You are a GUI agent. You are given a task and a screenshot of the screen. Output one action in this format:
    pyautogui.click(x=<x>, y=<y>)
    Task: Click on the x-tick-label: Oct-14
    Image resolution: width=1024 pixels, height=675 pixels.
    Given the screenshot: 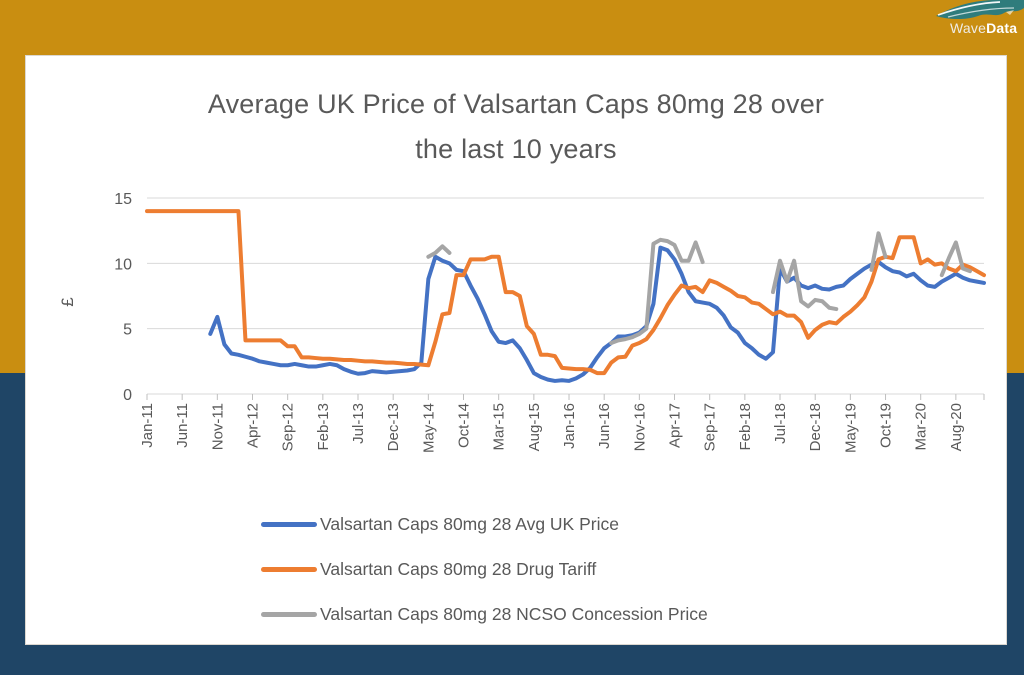 What is the action you would take?
    pyautogui.click(x=464, y=425)
    